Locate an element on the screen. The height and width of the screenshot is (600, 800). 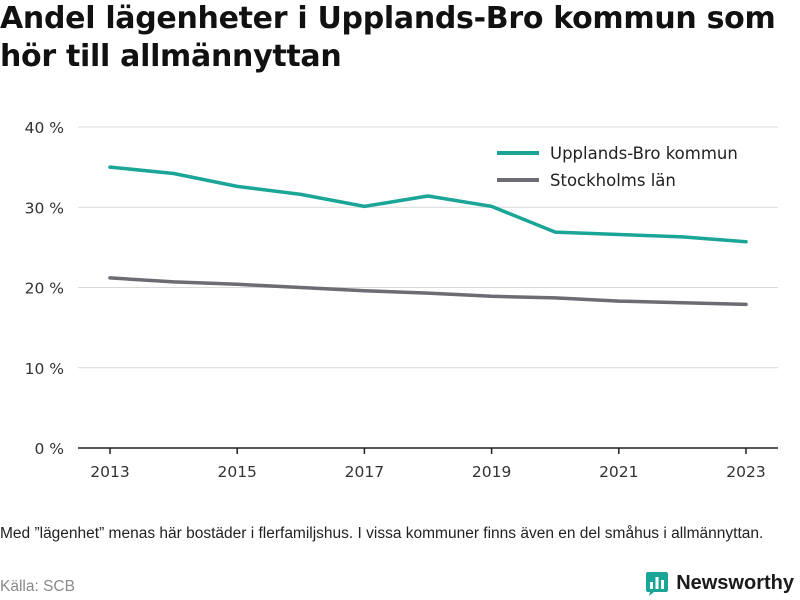
y-tick-label: 0 % is located at coordinates (49, 449).